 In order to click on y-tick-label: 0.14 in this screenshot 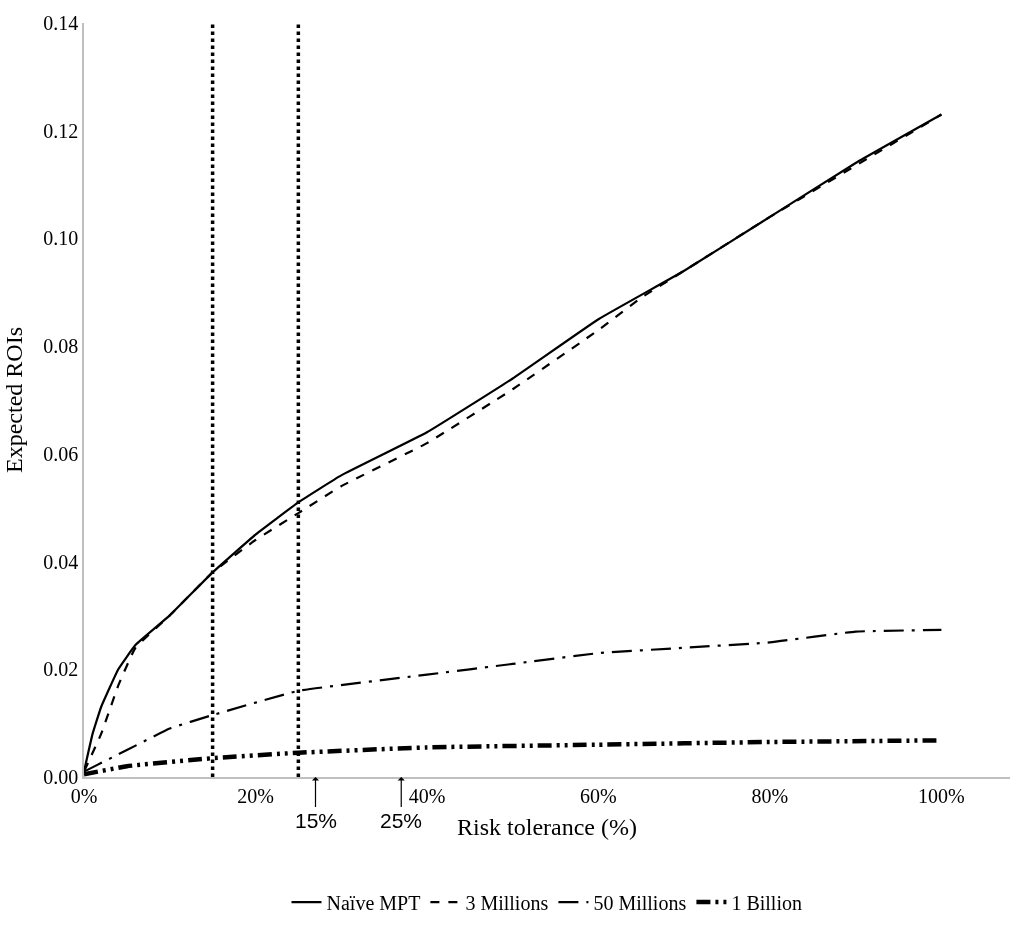, I will do `click(61, 23)`.